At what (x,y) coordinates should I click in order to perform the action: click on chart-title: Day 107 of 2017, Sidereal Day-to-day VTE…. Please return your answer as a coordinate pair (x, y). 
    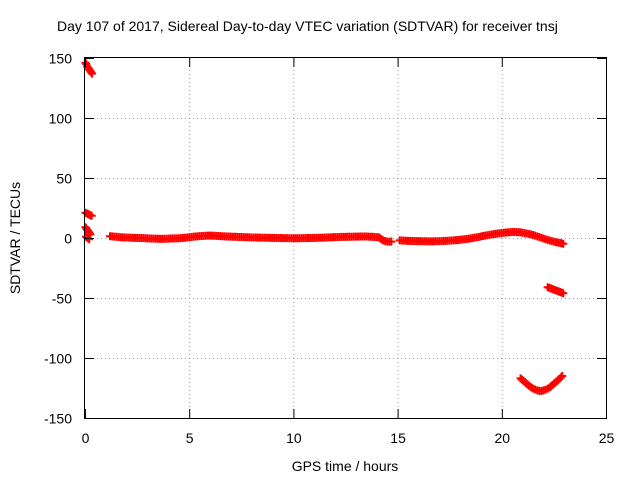
    Looking at the image, I should click on (307, 26).